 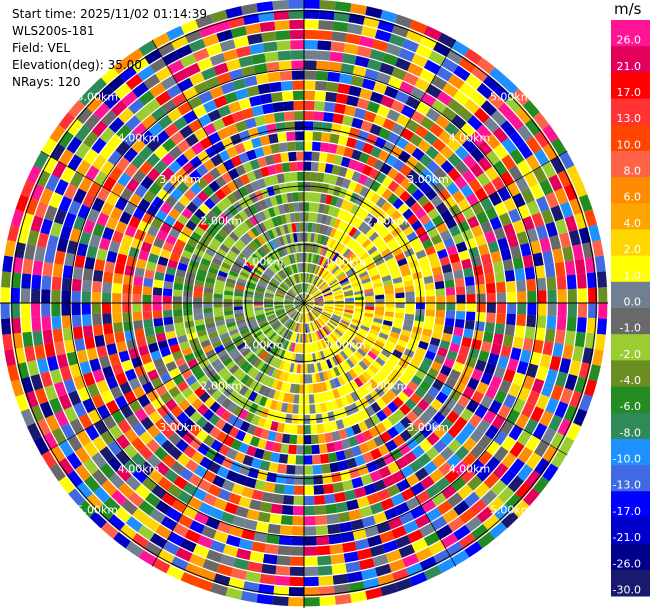 What do you see at coordinates (139, 138) in the screenshot?
I see `range-ring-label: 4.00km` at bounding box center [139, 138].